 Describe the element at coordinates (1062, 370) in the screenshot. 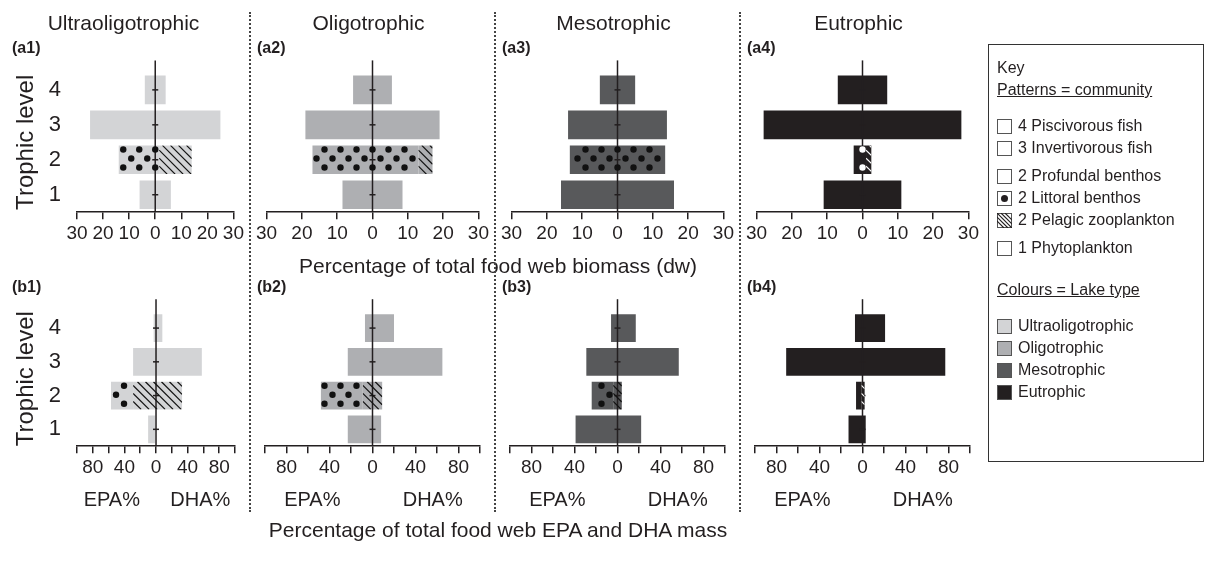

I see `text: Mesotrophic` at that location.